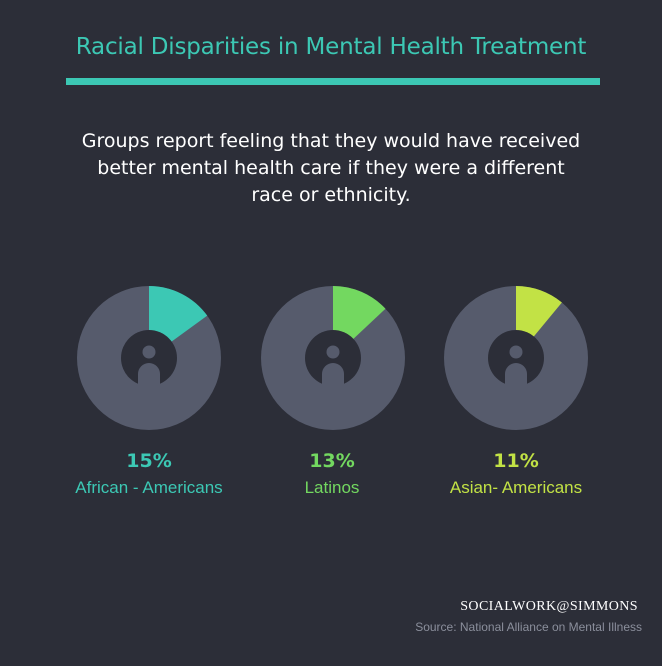 This screenshot has width=662, height=666. What do you see at coordinates (332, 461) in the screenshot?
I see `value-label-latinos: 13%` at bounding box center [332, 461].